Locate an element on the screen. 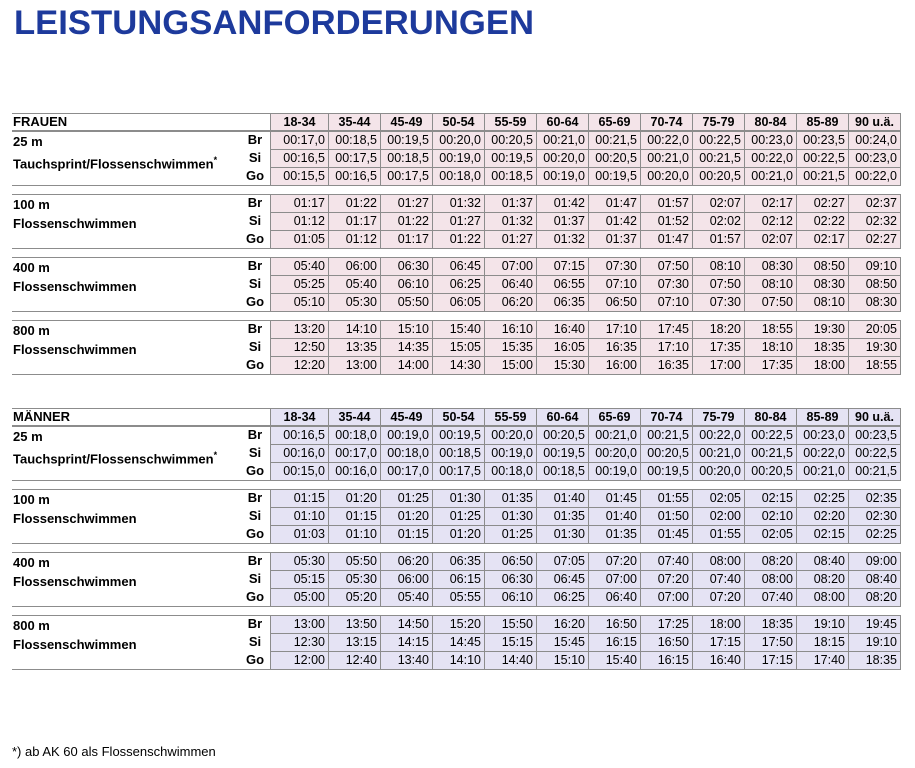 The height and width of the screenshot is (768, 915). time-cell: 06:10 is located at coordinates (406, 284).